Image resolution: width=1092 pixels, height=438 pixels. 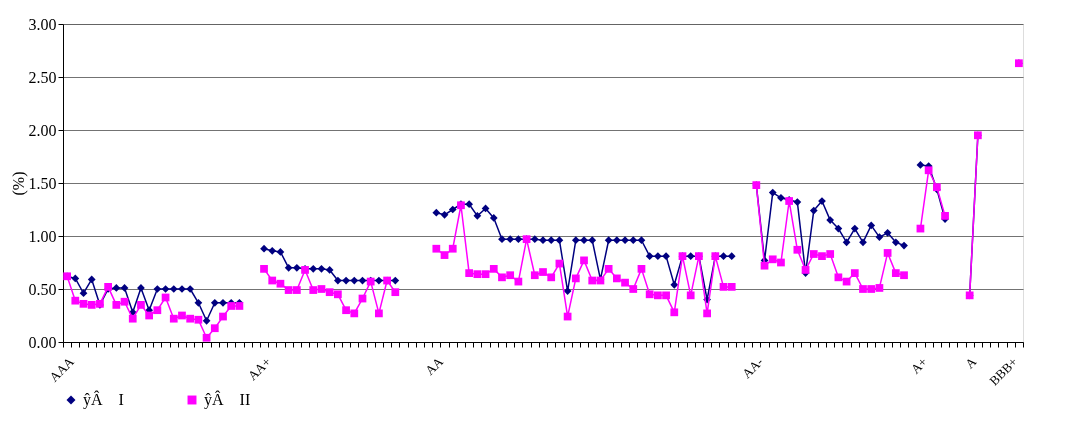 I want to click on x-tick-label: AA, so click(x=434, y=365).